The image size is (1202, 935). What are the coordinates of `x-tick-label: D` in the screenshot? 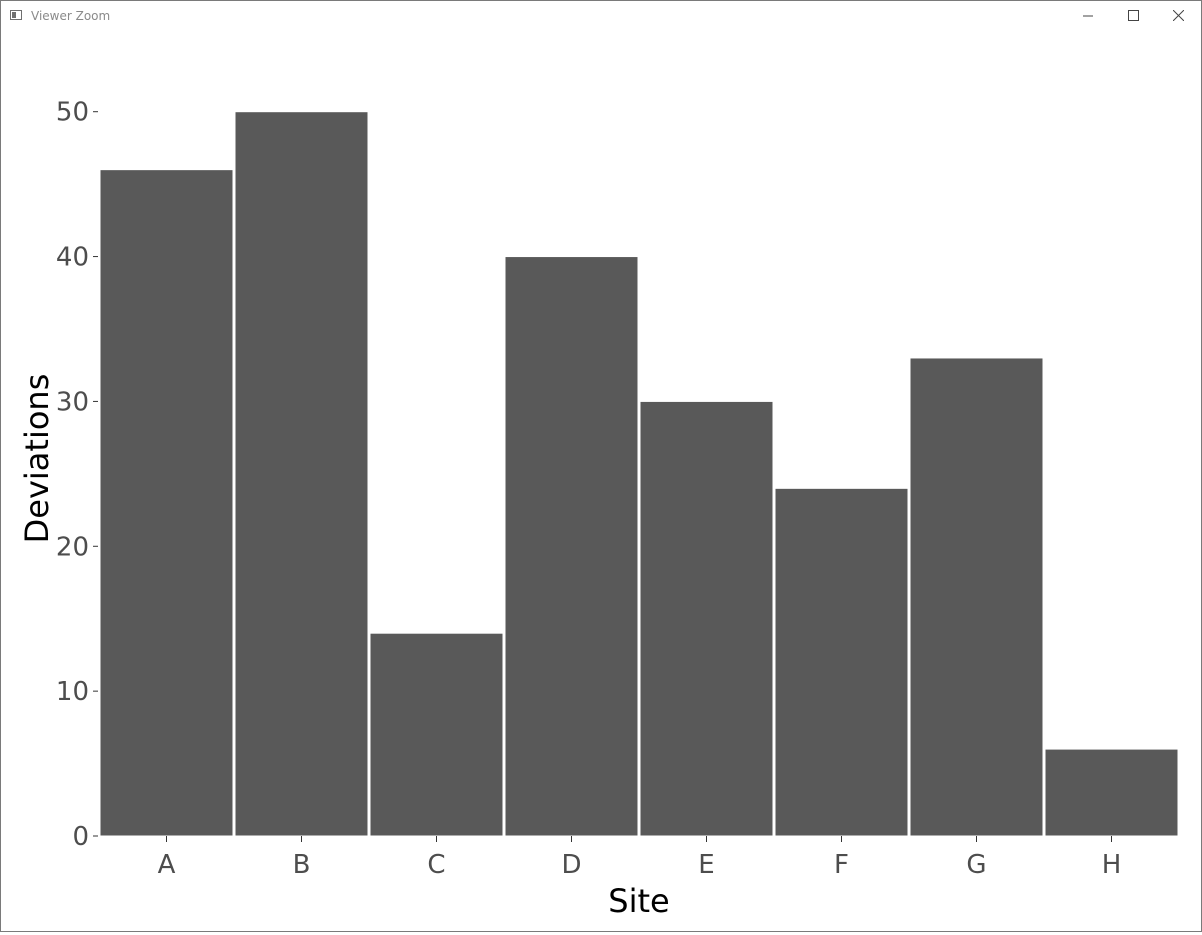 It's located at (571, 865).